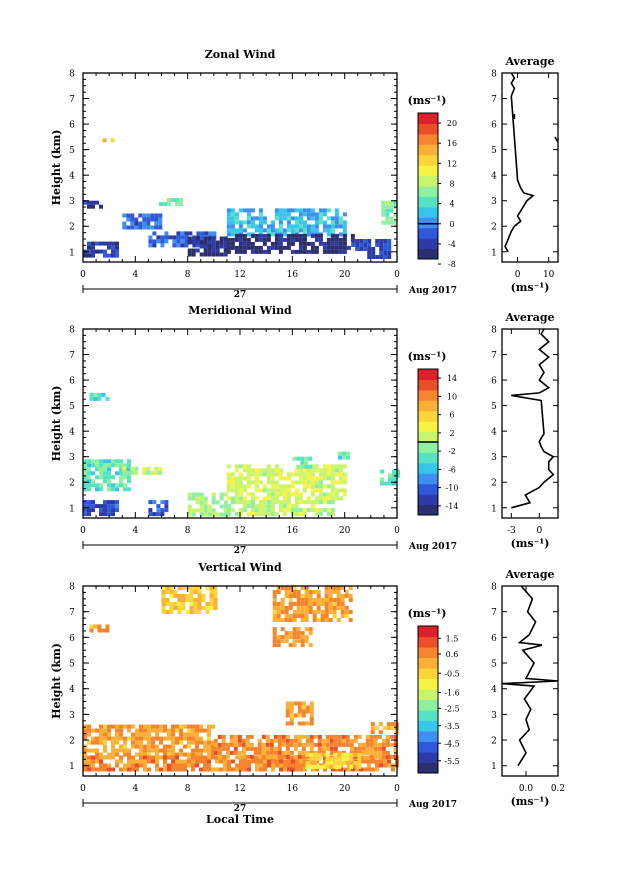 Image resolution: width=618 pixels, height=873 pixels. I want to click on average-y-tick-label: 5, so click(494, 665).